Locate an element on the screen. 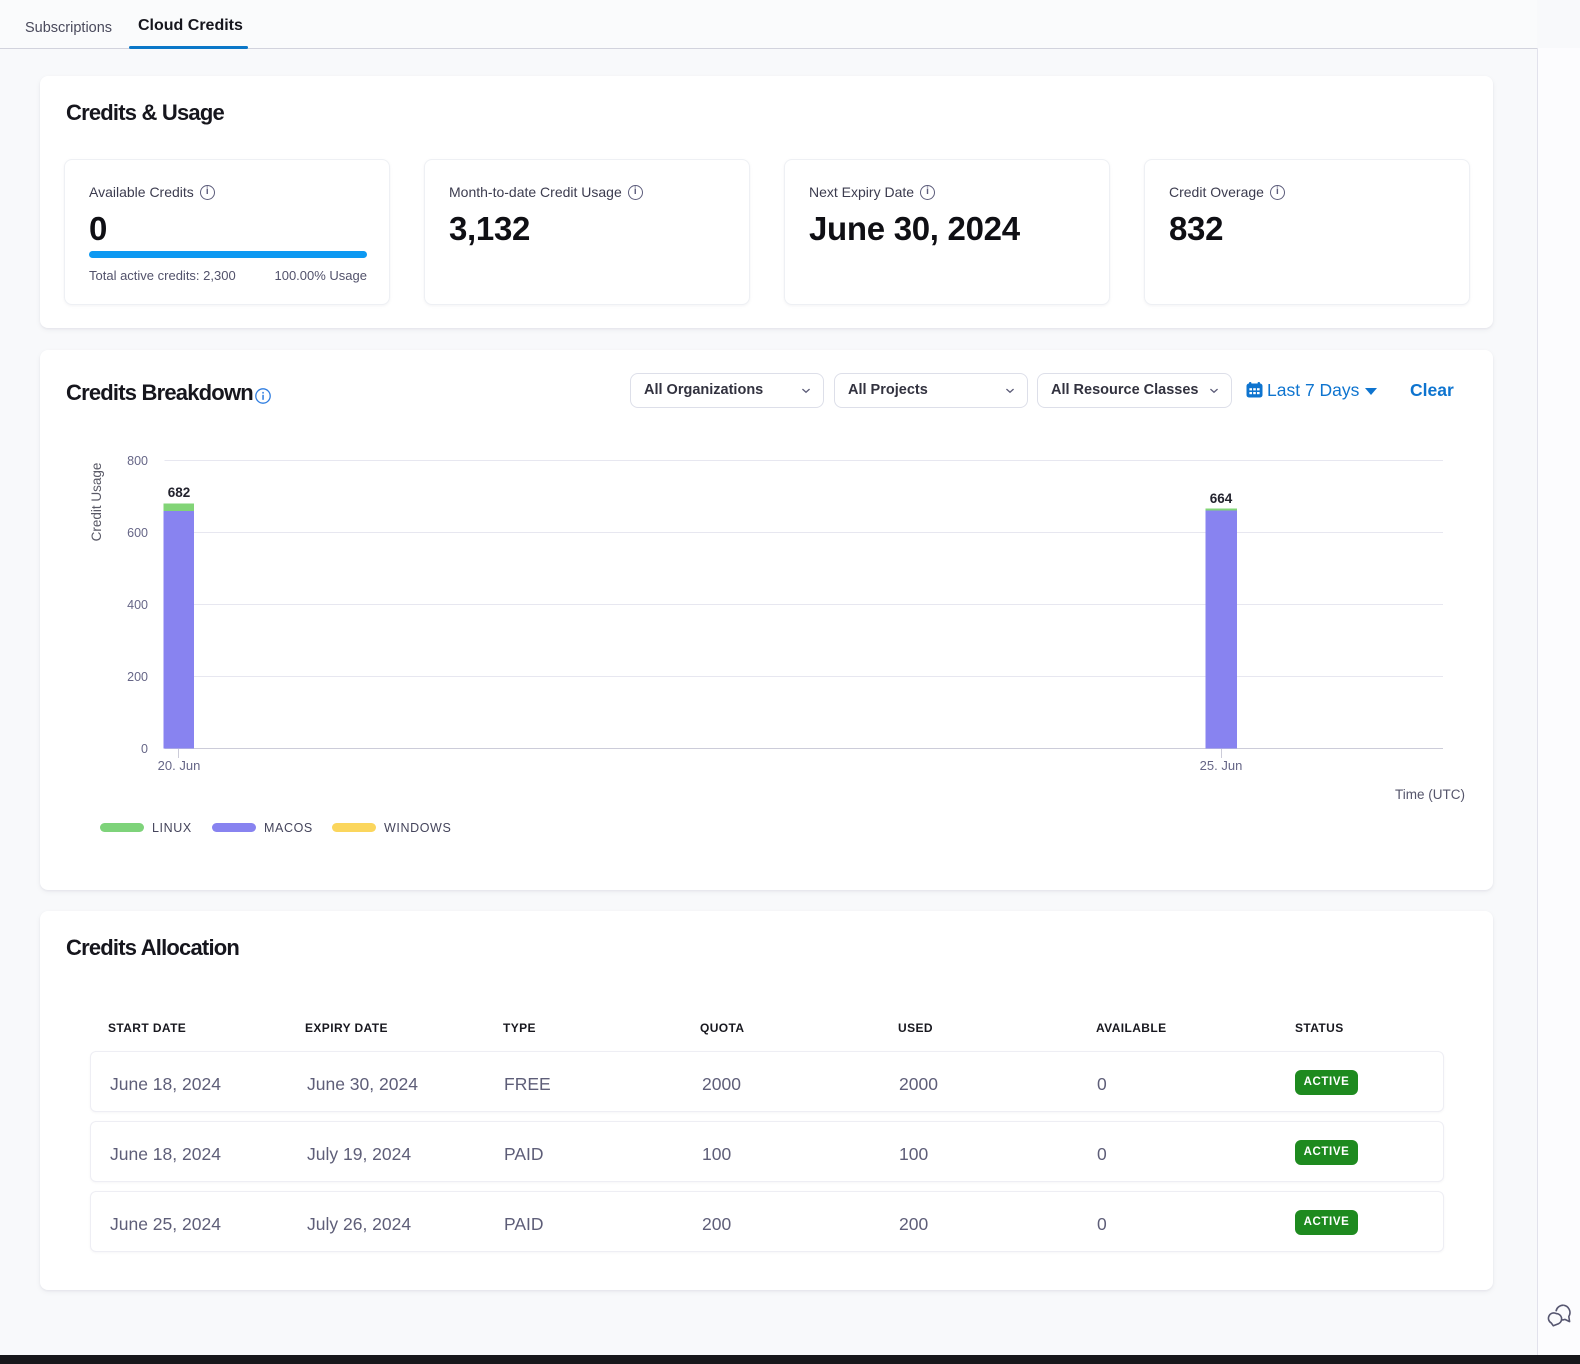  svg-text: Time (UTC) is located at coordinates (1430, 794).